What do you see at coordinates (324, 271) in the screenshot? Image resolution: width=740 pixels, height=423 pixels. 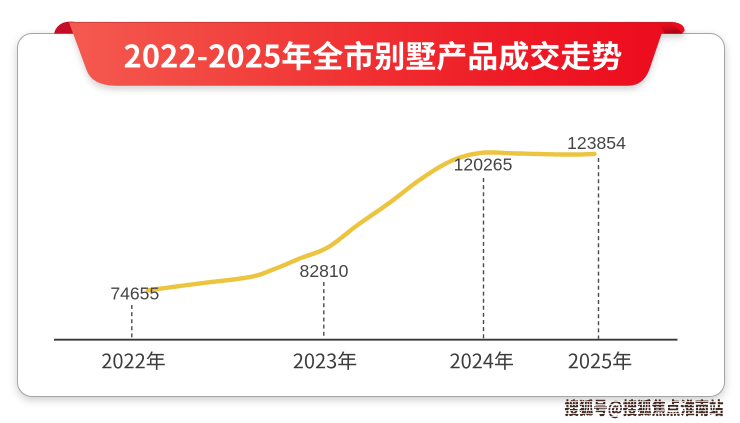 I see `svg-text: 82810` at bounding box center [324, 271].